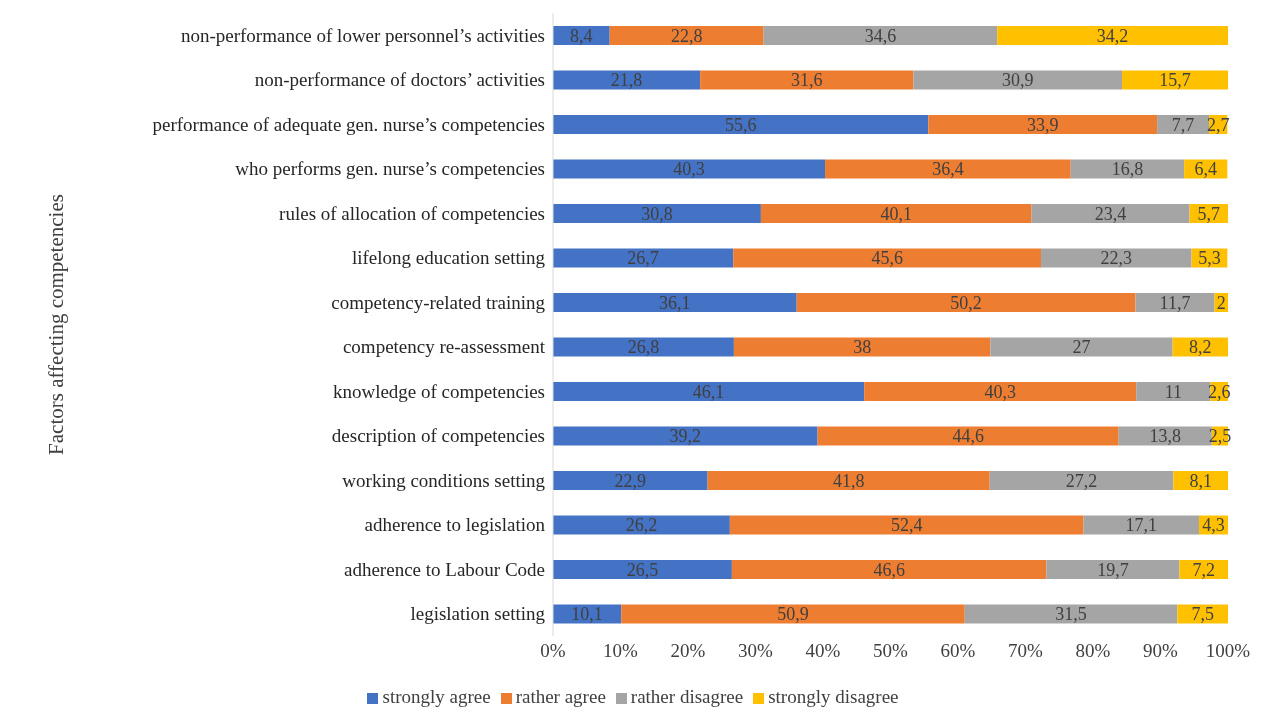 The width and height of the screenshot is (1268, 722). What do you see at coordinates (1183, 124) in the screenshot?
I see `data-label: 7,7` at bounding box center [1183, 124].